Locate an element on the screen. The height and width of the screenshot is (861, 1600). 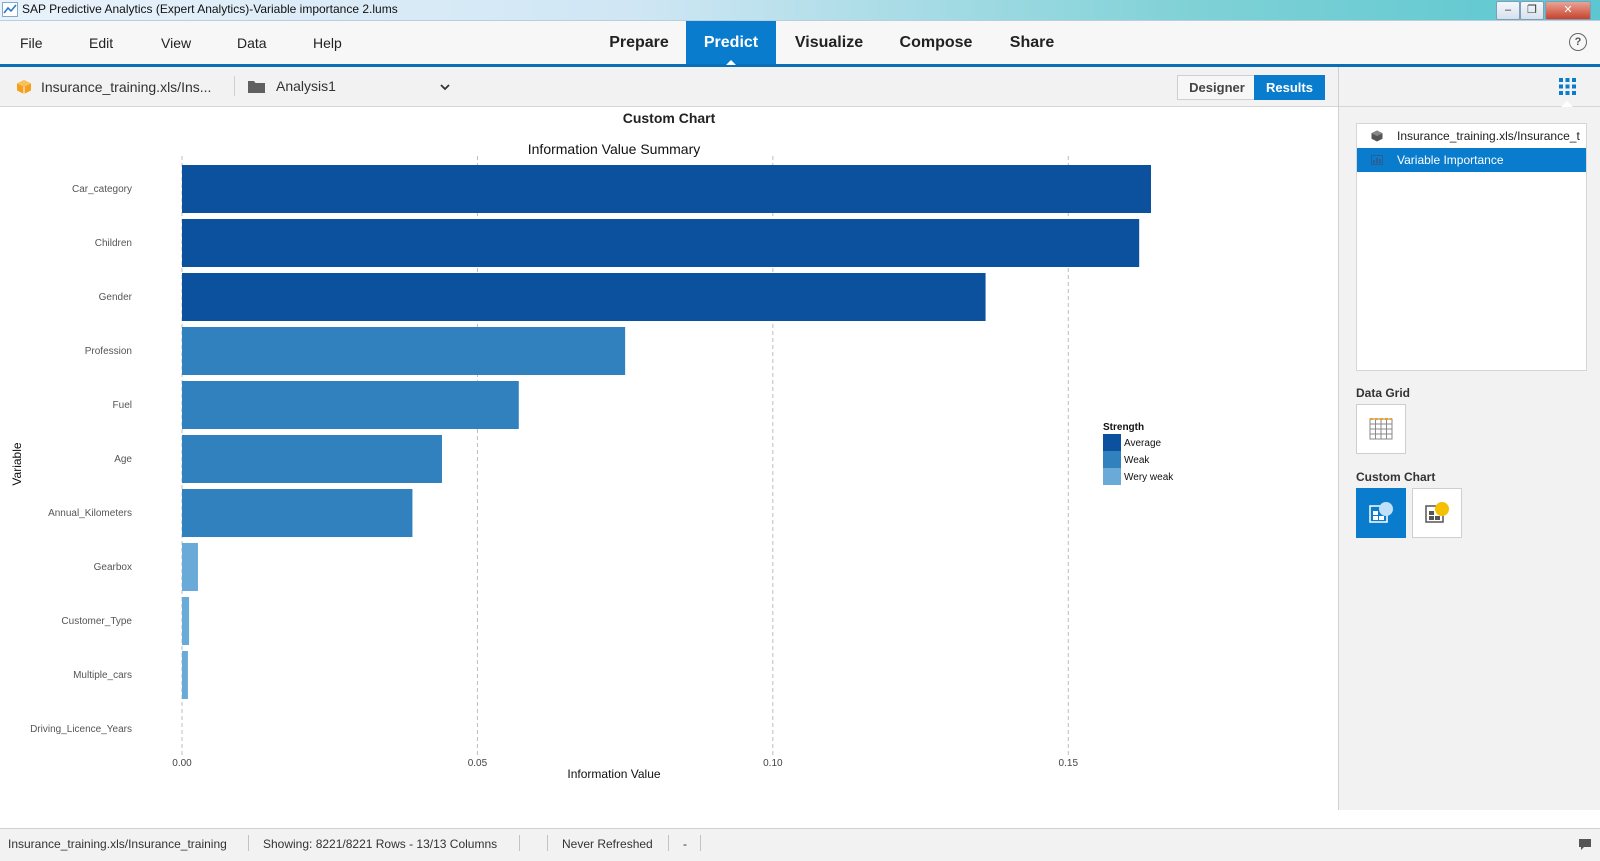
right-panel-header is located at coordinates (1469, 87).